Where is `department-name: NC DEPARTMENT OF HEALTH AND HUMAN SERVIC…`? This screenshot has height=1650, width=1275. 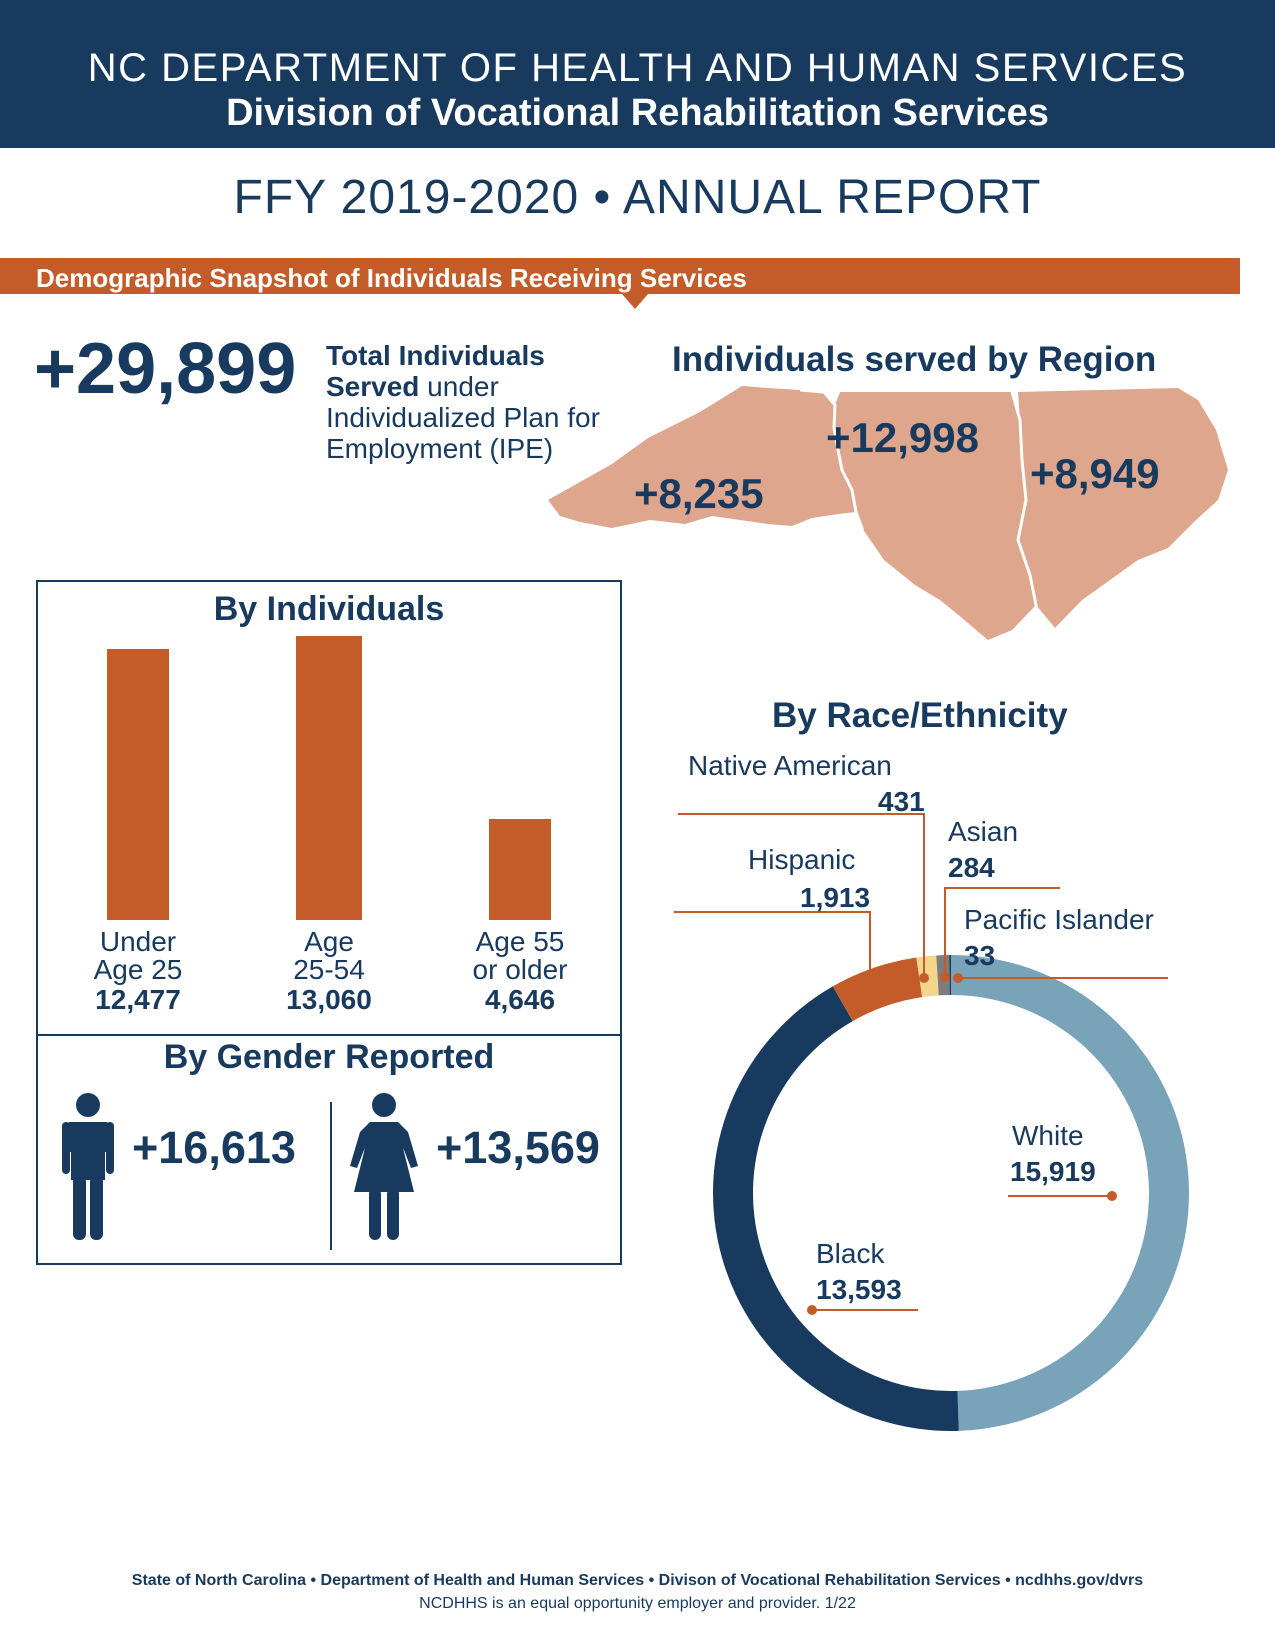
department-name: NC DEPARTMENT OF HEALTH AND HUMAN SERVIC… is located at coordinates (637, 68).